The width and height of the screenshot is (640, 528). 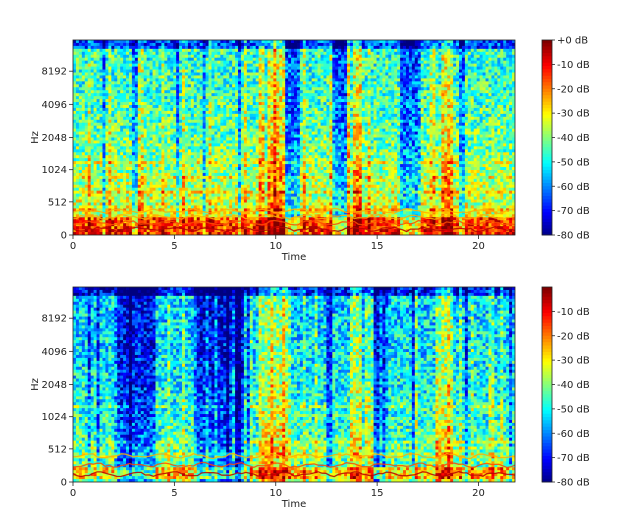 What do you see at coordinates (54, 352) in the screenshot?
I see `spec2-y-tick-label: 4096` at bounding box center [54, 352].